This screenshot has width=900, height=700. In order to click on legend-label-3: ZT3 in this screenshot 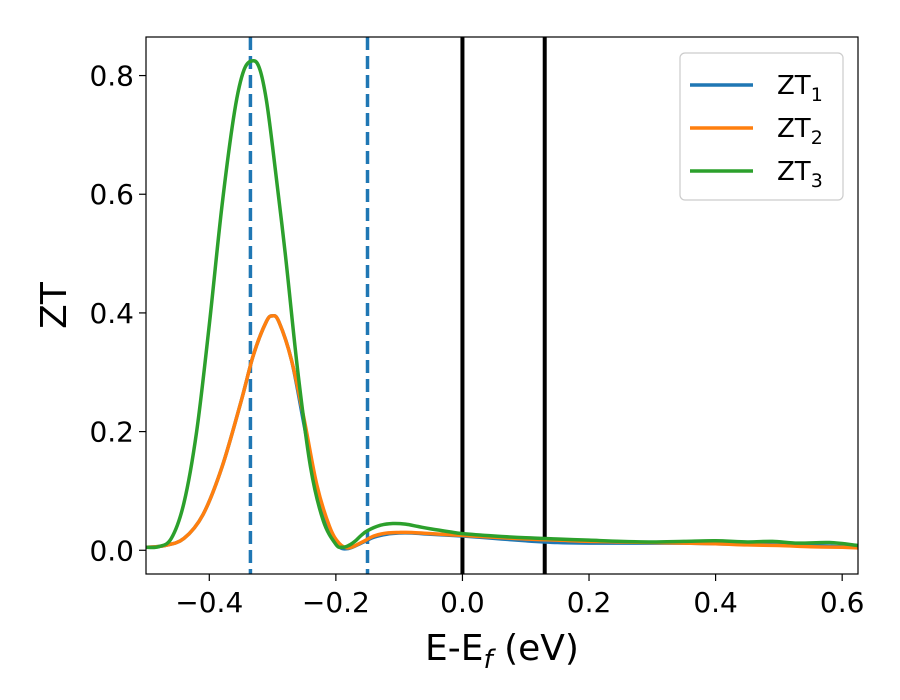, I will do `click(800, 174)`.